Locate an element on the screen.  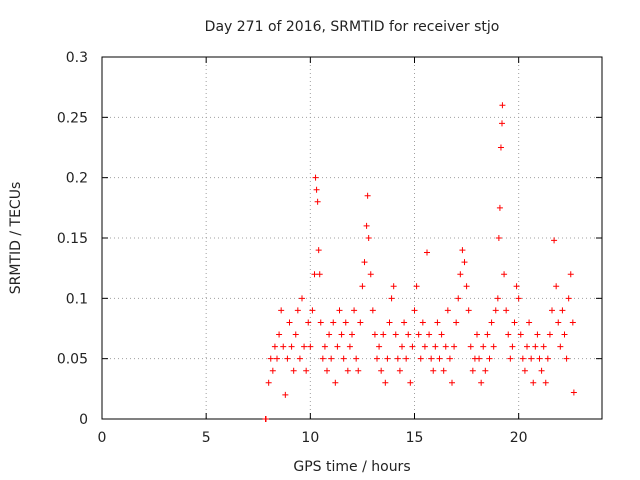
y-tick-label: 0.1 is located at coordinates (77, 299).